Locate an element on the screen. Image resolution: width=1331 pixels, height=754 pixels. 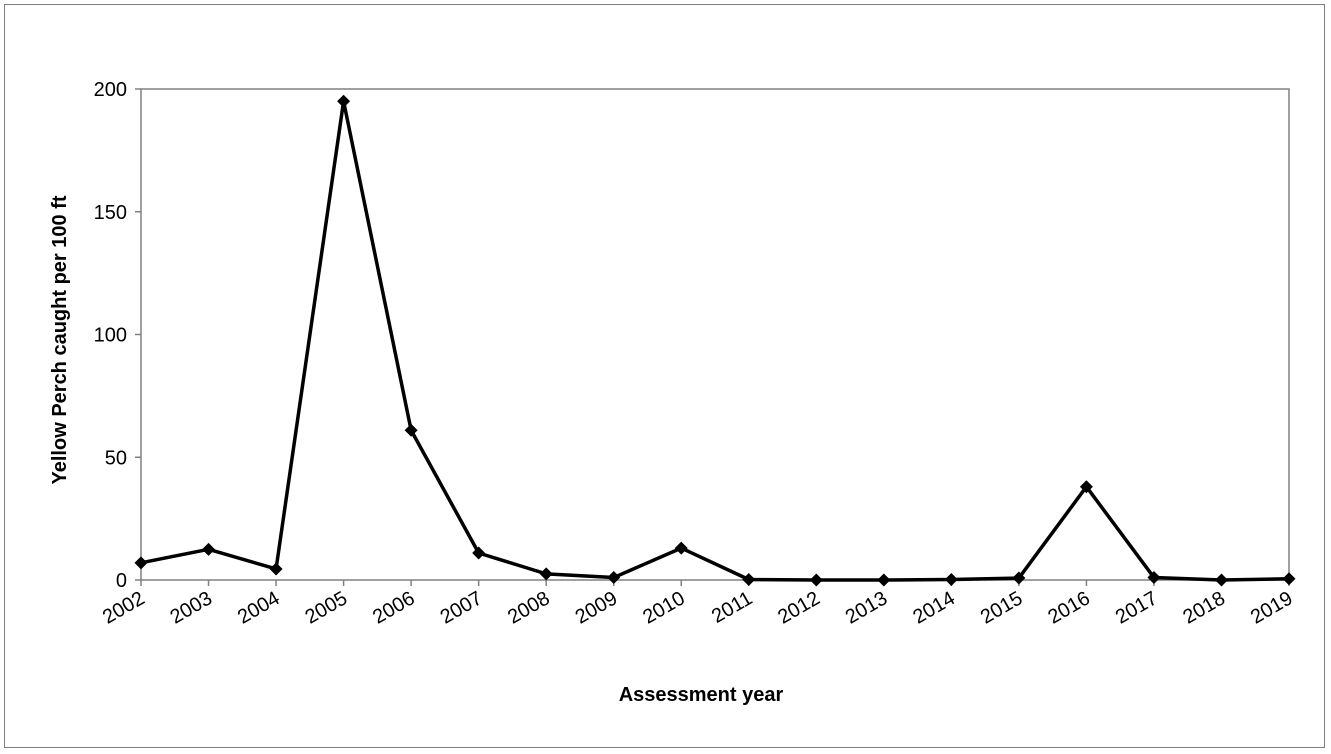
x-tick-label: 2010 is located at coordinates (664, 607).